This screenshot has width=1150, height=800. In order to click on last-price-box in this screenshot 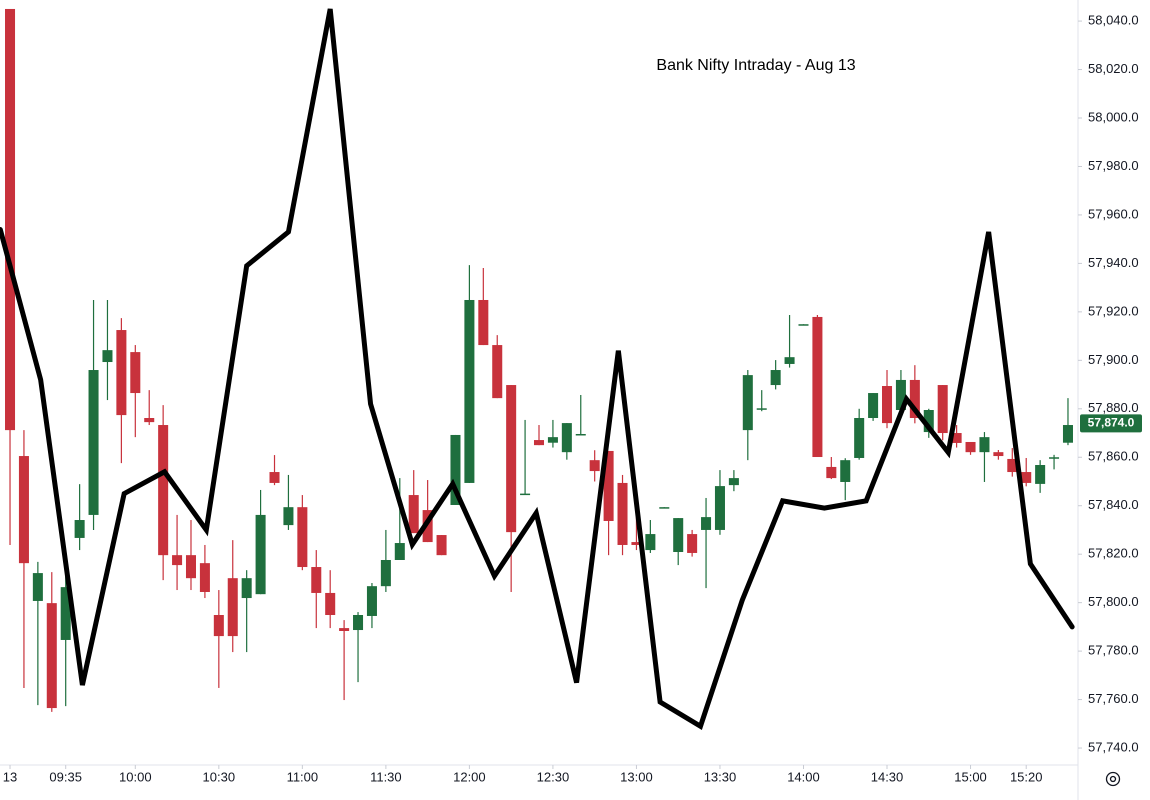, I will do `click(1111, 423)`.